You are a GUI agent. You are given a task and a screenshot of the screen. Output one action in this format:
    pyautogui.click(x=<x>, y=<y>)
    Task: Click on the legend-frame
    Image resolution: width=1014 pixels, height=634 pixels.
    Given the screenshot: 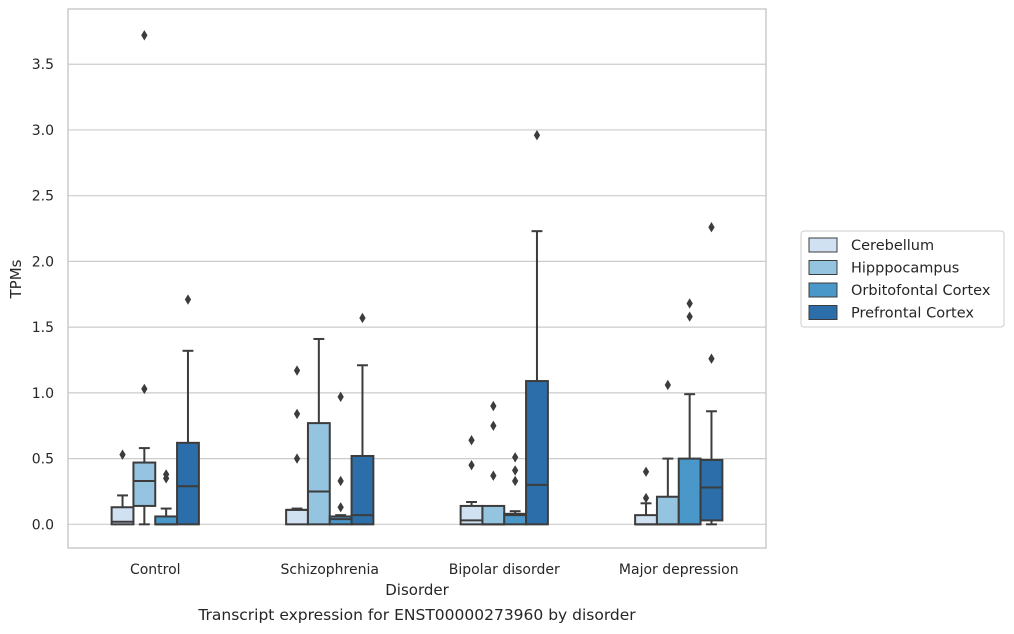 What is the action you would take?
    pyautogui.click(x=902, y=279)
    